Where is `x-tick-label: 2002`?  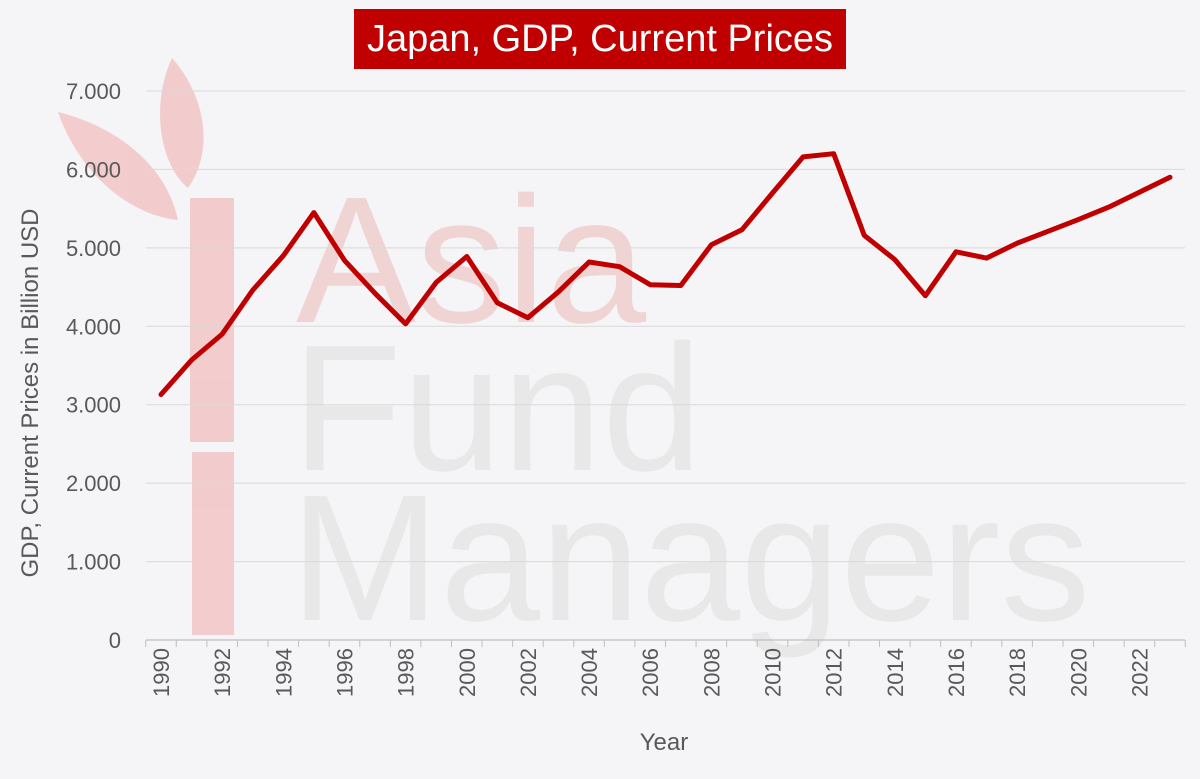 x-tick-label: 2002 is located at coordinates (528, 672).